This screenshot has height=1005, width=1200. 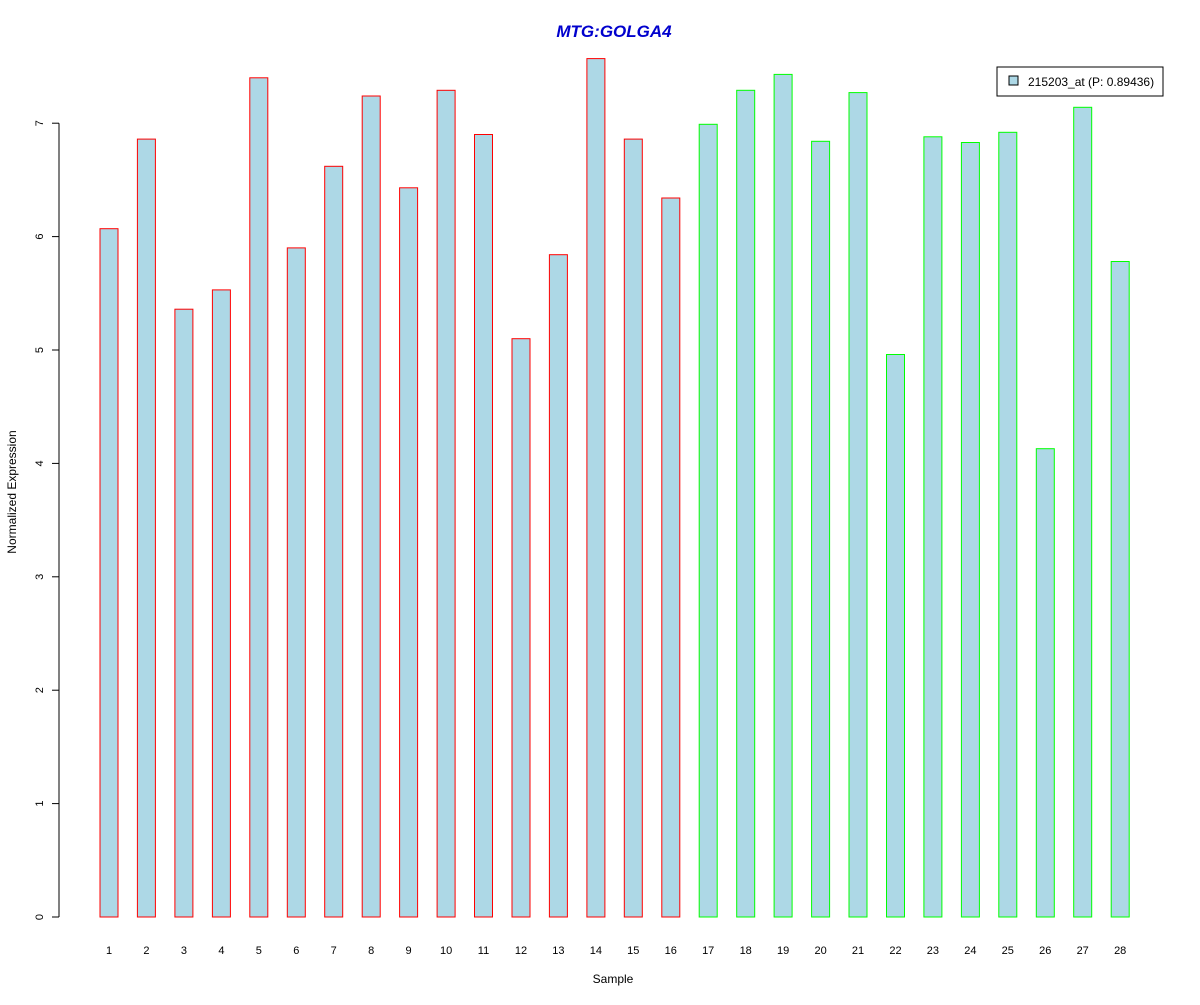 I want to click on y-axis: 0 1 2 3 4 5 6 7, so click(x=47, y=520).